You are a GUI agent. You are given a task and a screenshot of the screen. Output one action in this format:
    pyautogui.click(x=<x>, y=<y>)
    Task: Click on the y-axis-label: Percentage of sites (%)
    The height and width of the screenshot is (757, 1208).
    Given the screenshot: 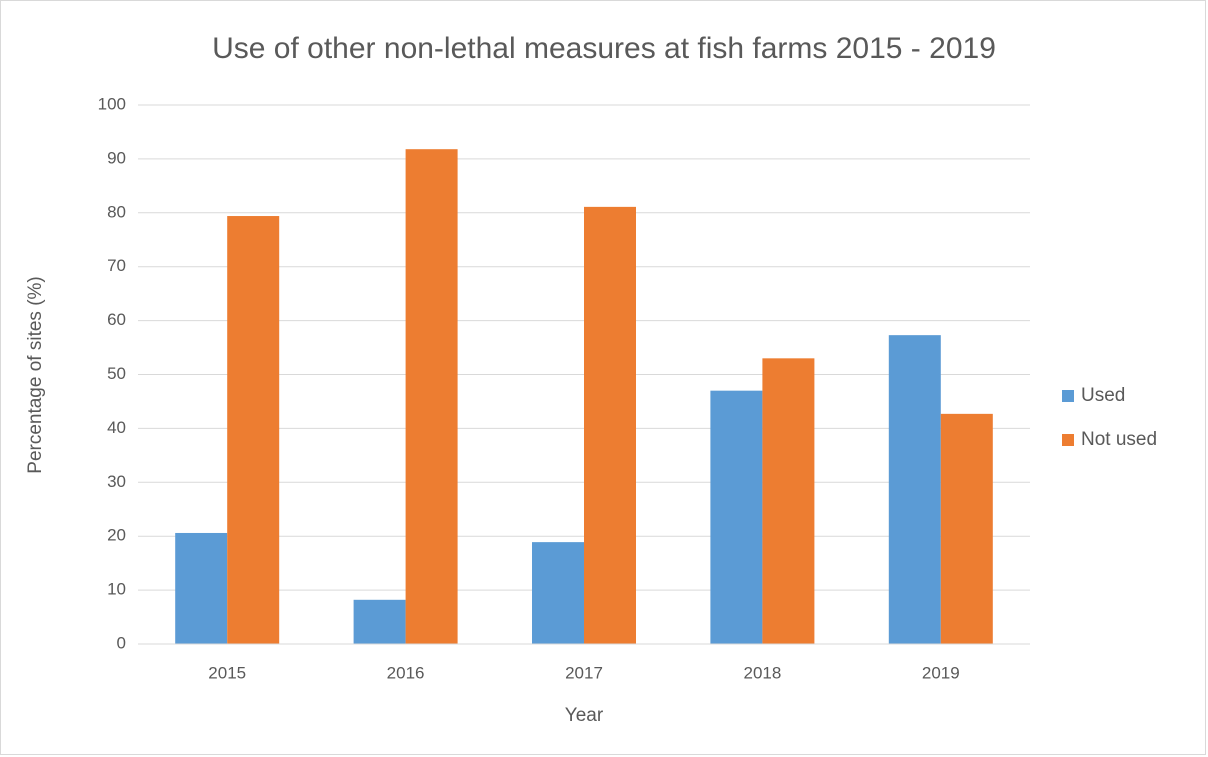 What is the action you would take?
    pyautogui.click(x=35, y=374)
    